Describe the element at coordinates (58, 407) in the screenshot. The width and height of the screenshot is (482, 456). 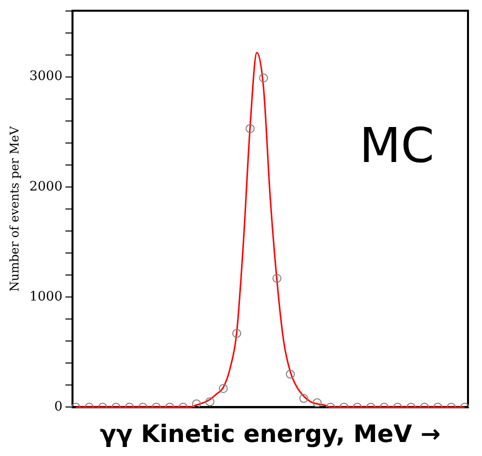
I see `y-tick-label: 0` at that location.